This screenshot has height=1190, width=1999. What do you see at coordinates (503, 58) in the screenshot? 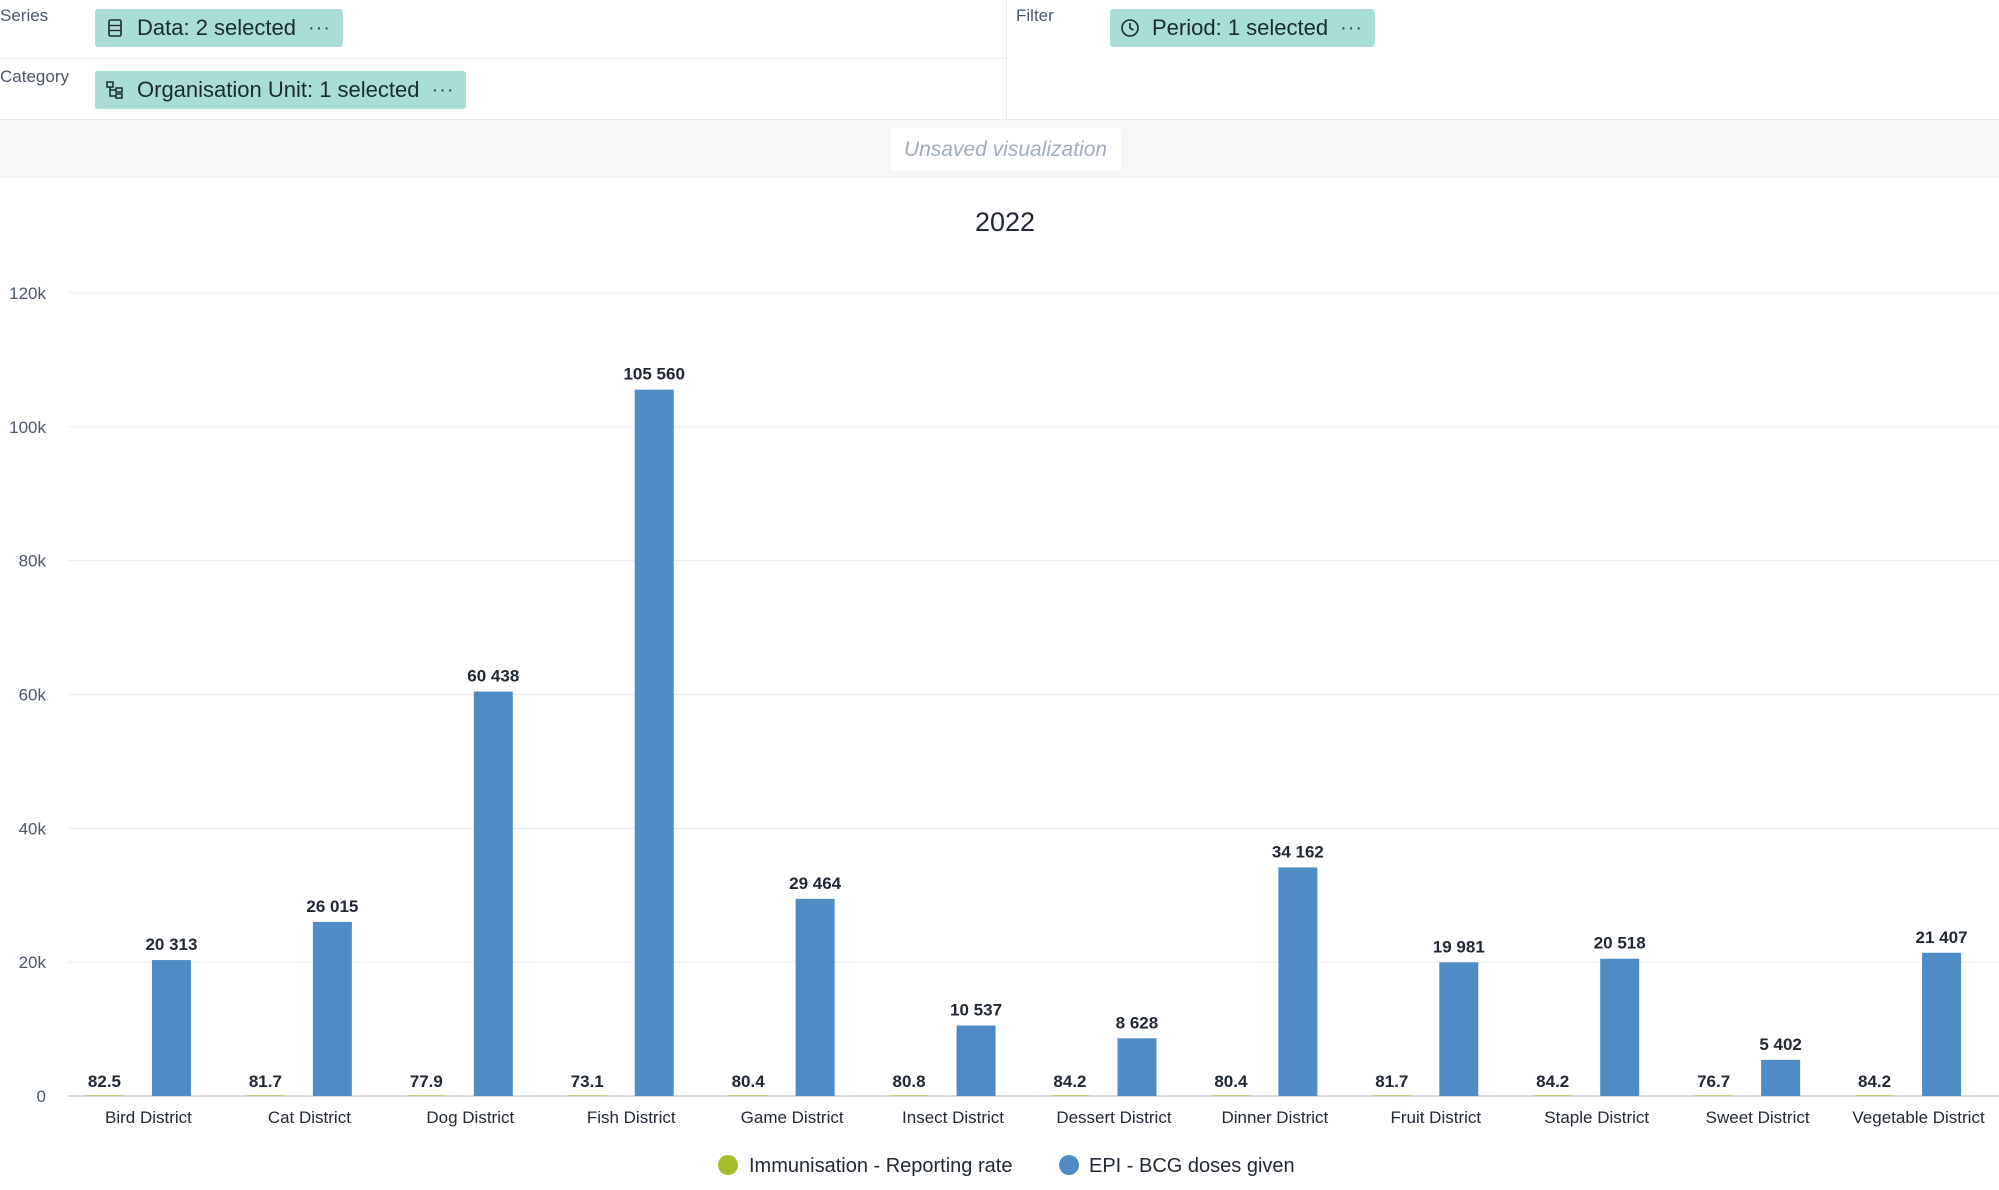
I see `axis-divider` at bounding box center [503, 58].